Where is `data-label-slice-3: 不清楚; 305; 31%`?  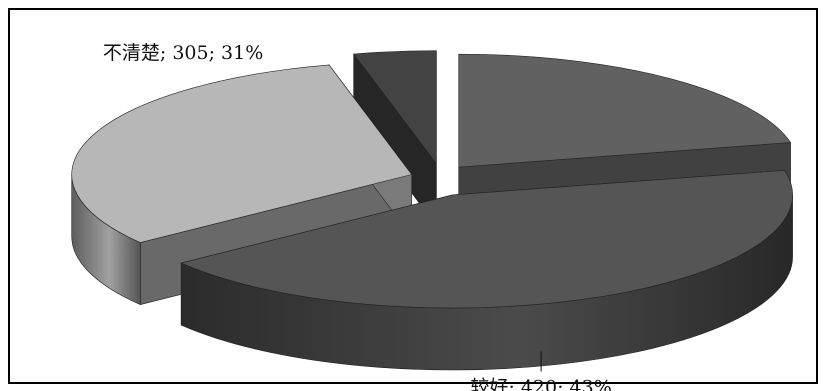 data-label-slice-3: 不清楚; 305; 31% is located at coordinates (183, 53).